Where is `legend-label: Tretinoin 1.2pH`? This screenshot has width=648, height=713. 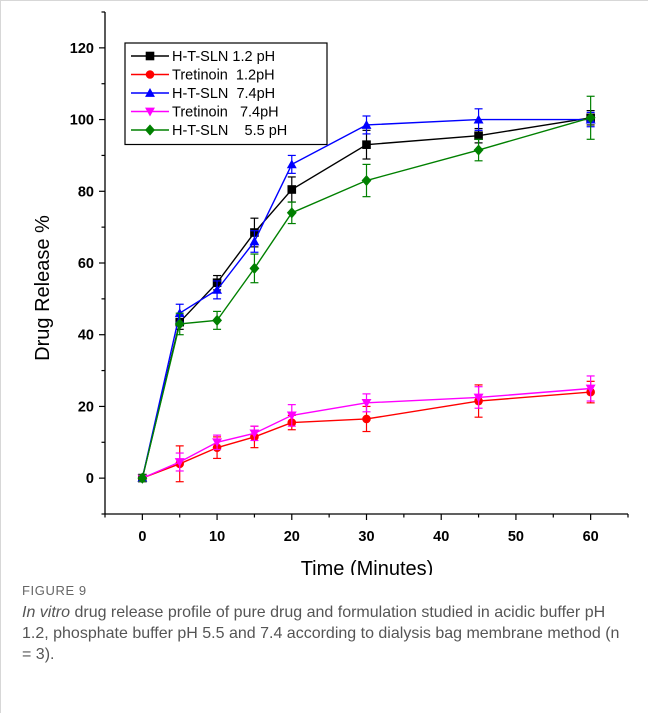
legend-label: Tretinoin 1.2pH is located at coordinates (223, 76).